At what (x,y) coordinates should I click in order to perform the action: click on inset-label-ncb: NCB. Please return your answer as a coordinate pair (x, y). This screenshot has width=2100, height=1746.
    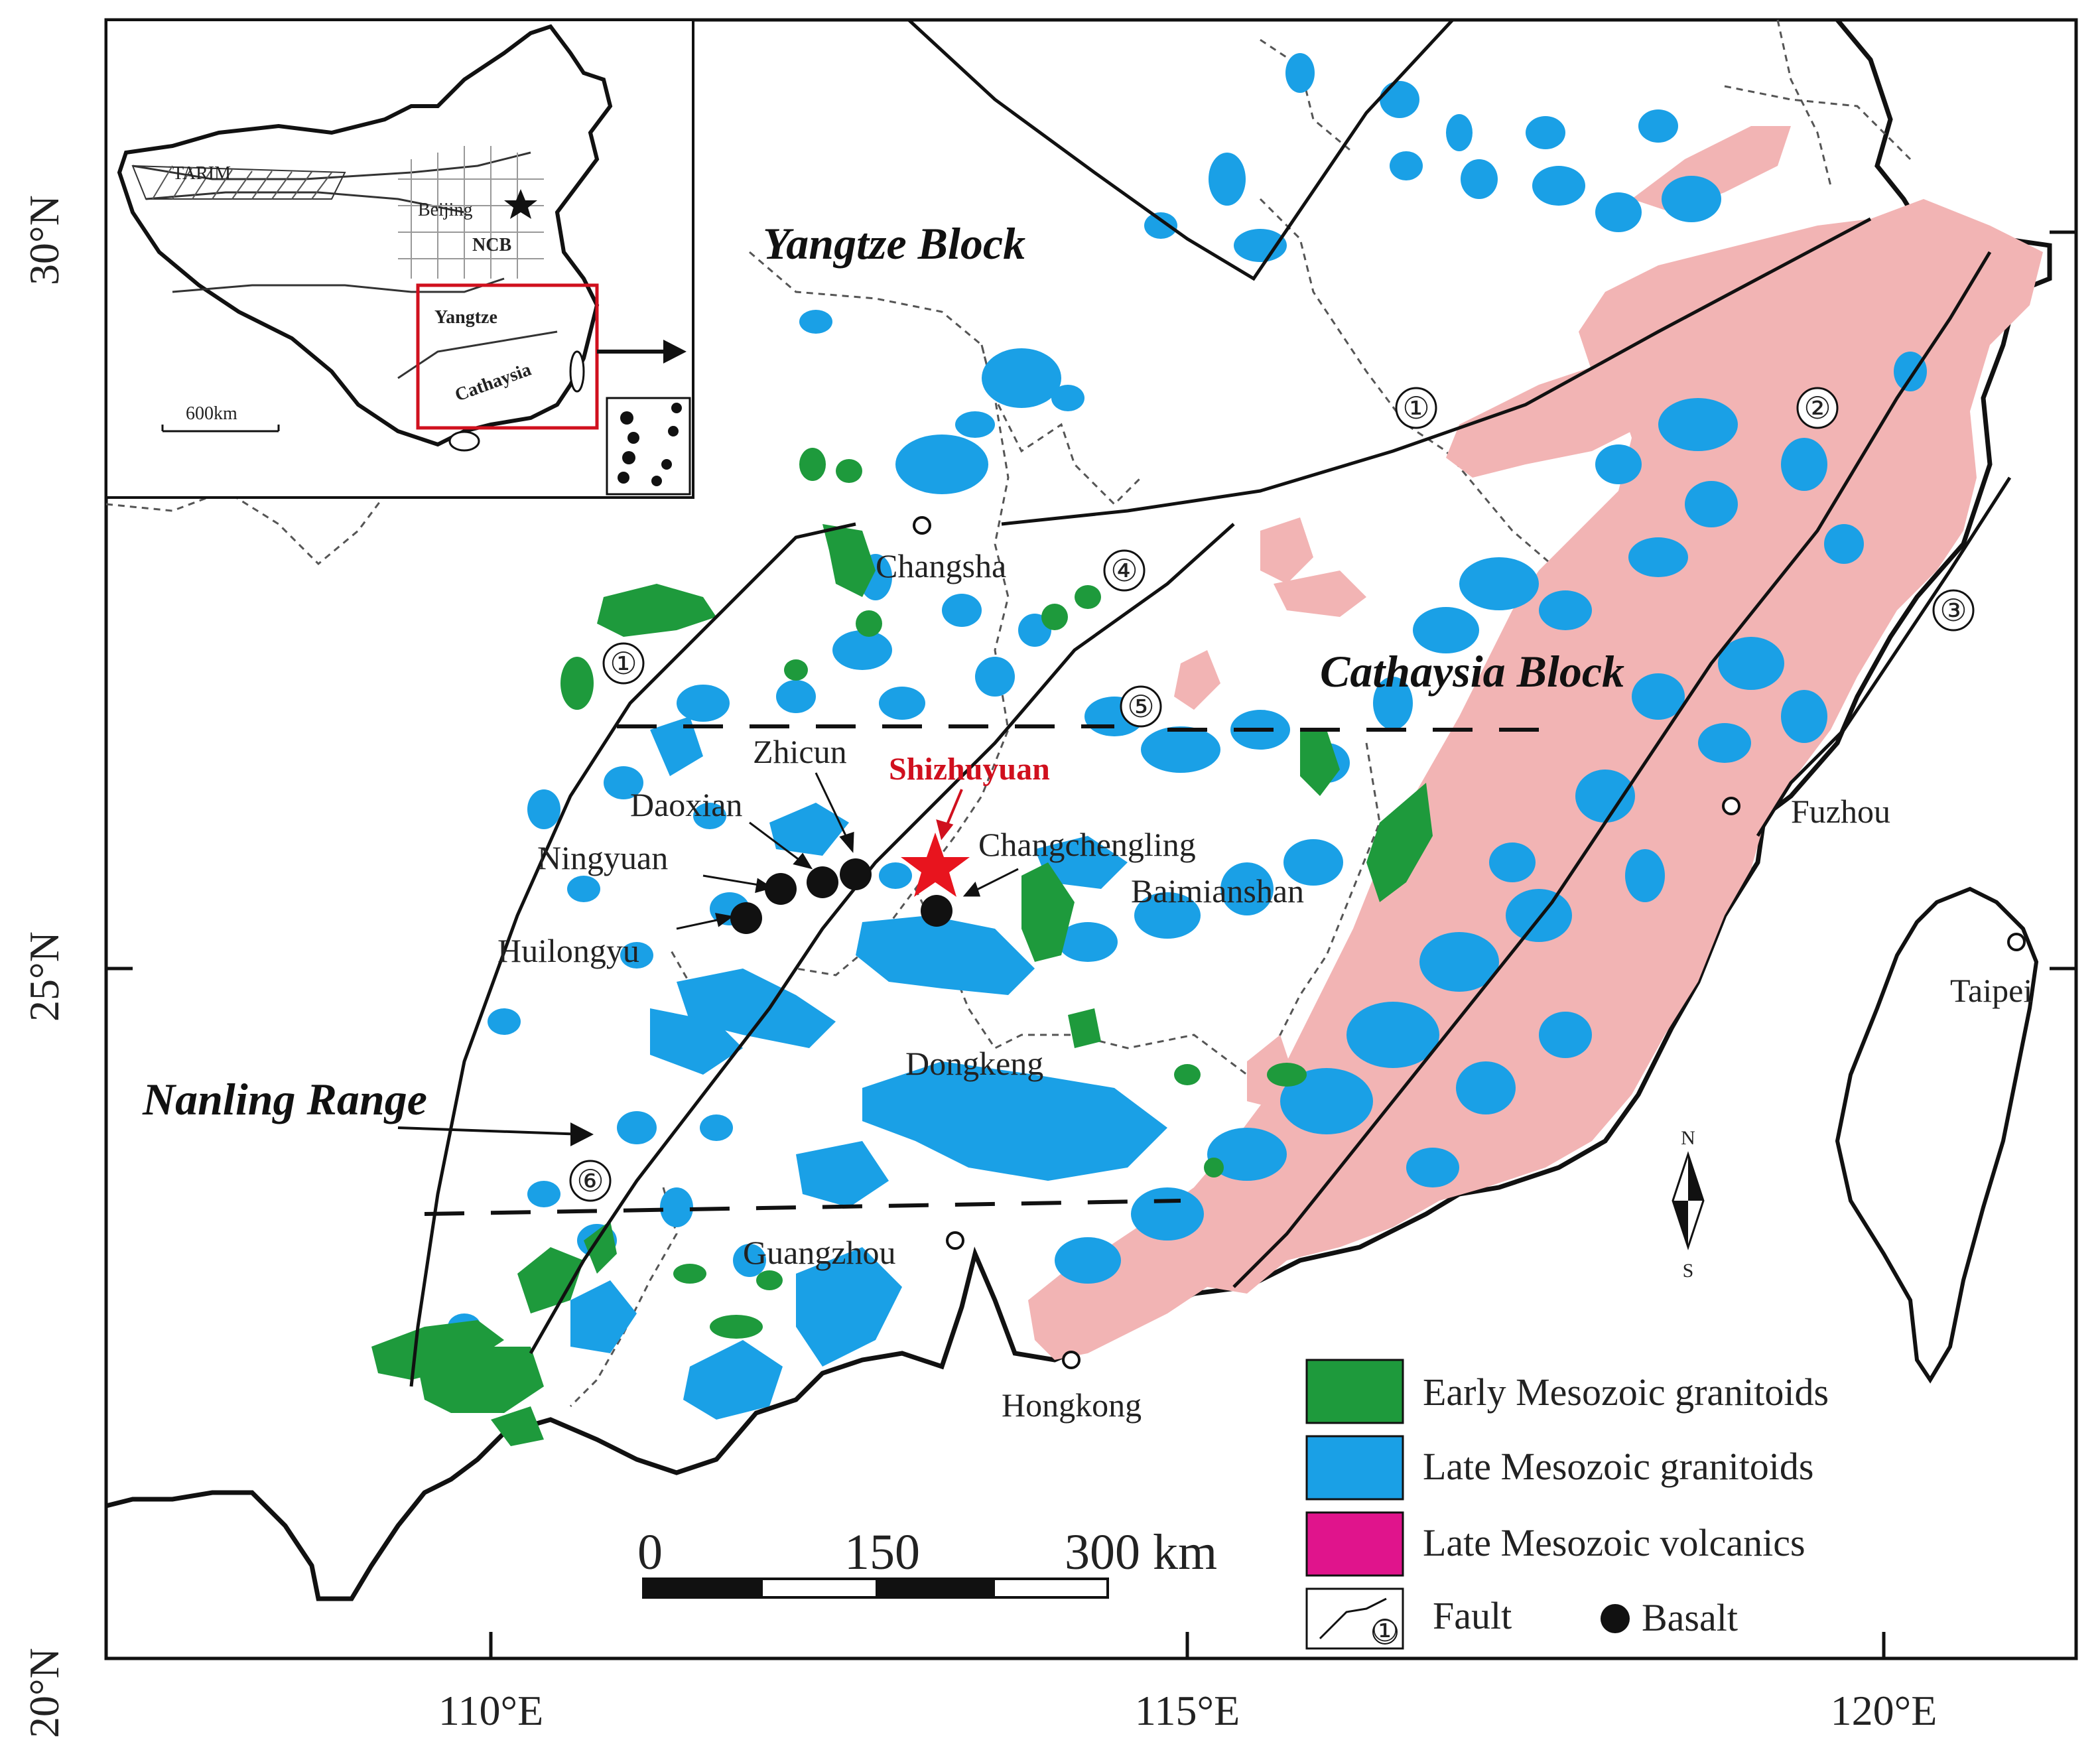
    Looking at the image, I should click on (491, 245).